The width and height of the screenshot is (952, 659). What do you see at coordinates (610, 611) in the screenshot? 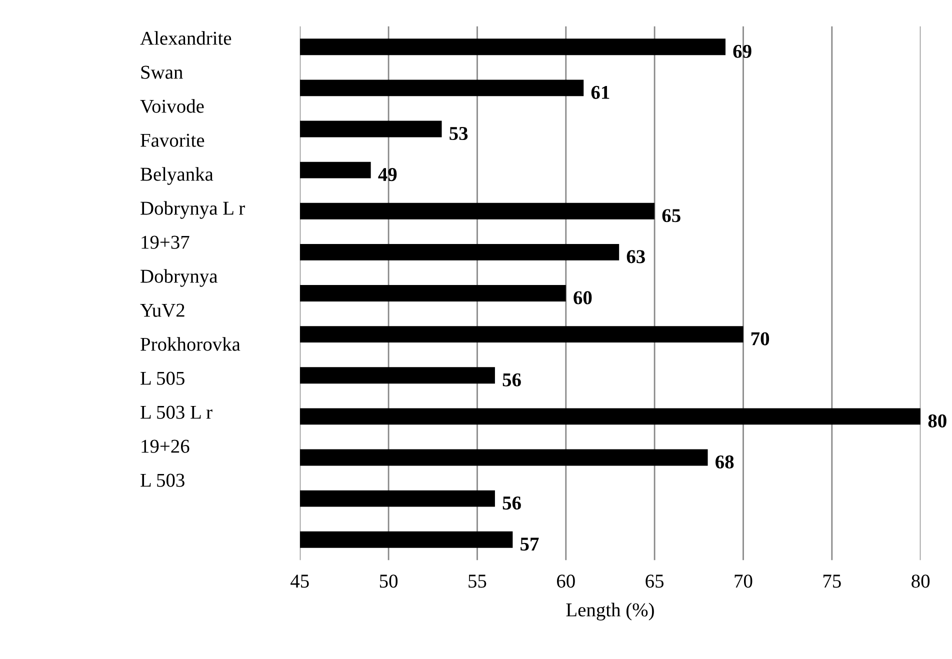
I see `x-axis-title: Length (%)` at bounding box center [610, 611].